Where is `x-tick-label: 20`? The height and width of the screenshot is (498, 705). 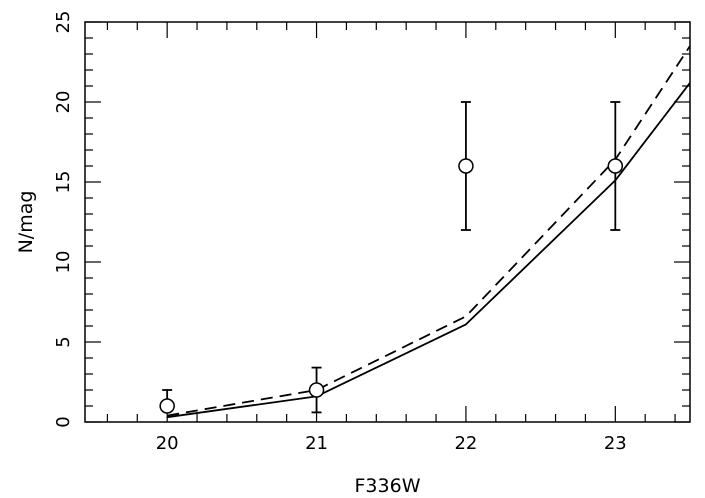 x-tick-label: 20 is located at coordinates (167, 443).